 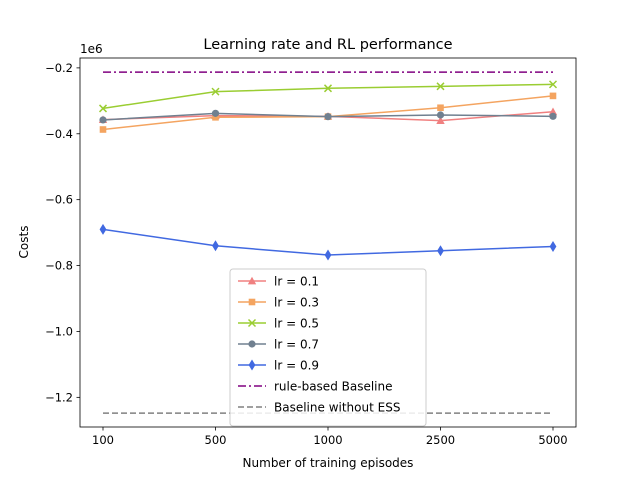 What do you see at coordinates (552, 440) in the screenshot?
I see `x-tick-label: 5000` at bounding box center [552, 440].